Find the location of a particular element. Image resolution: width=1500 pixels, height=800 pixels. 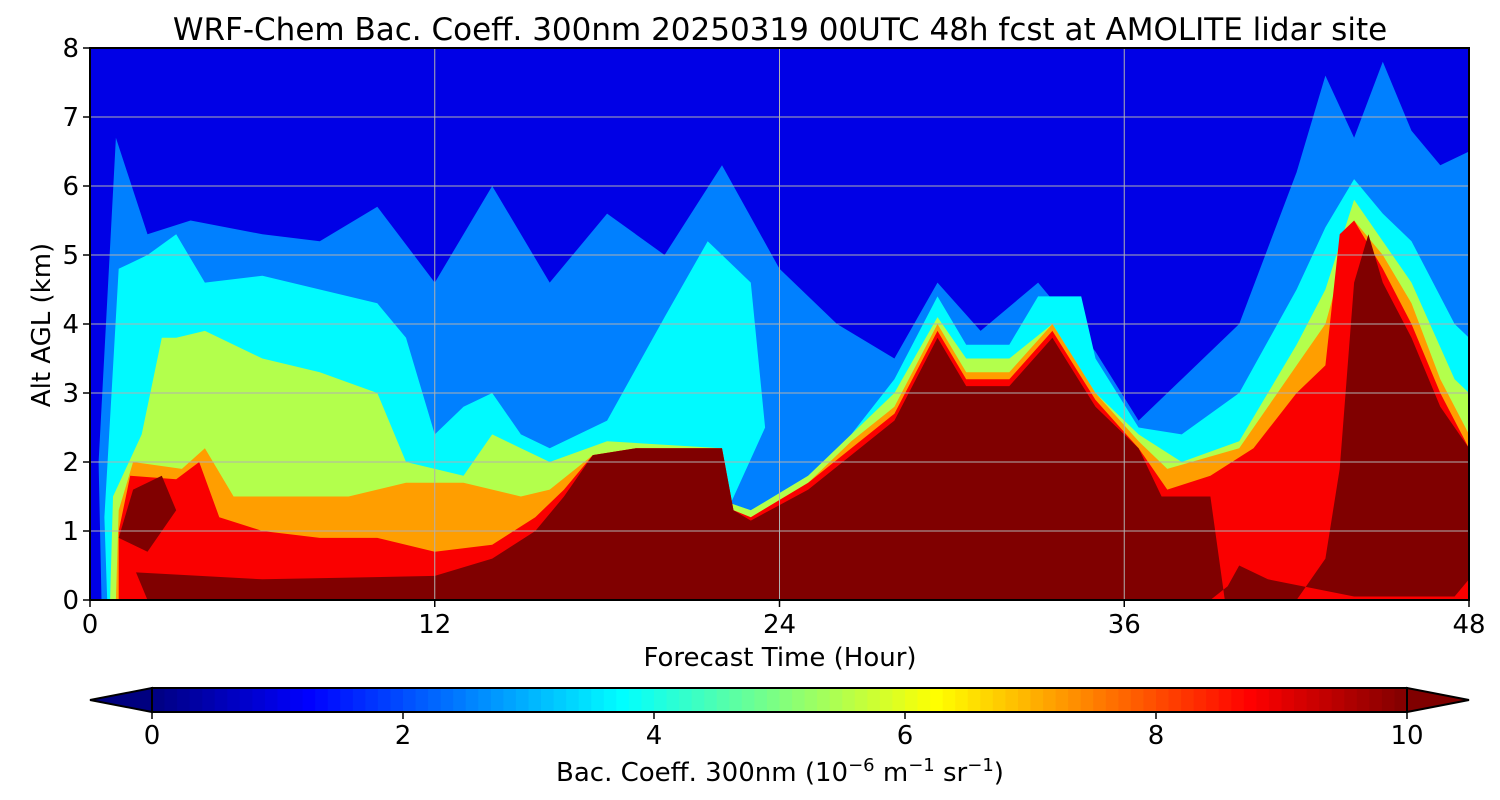

colorbar-frame is located at coordinates (779, 700).